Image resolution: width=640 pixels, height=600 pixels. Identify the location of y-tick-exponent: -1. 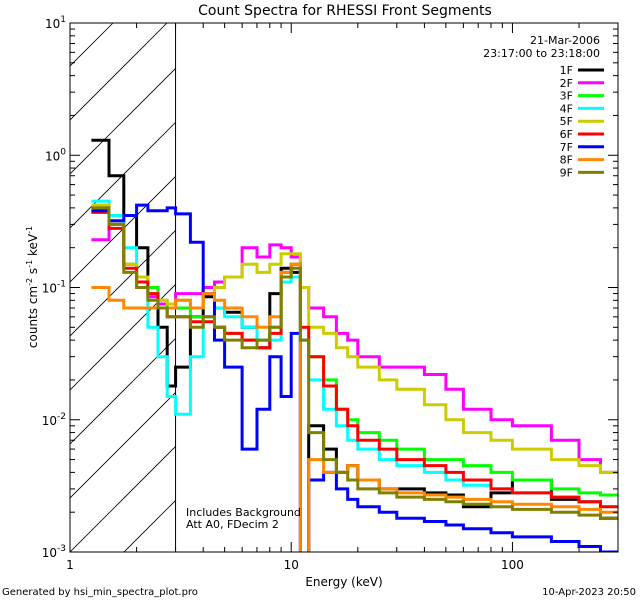
(61, 285).